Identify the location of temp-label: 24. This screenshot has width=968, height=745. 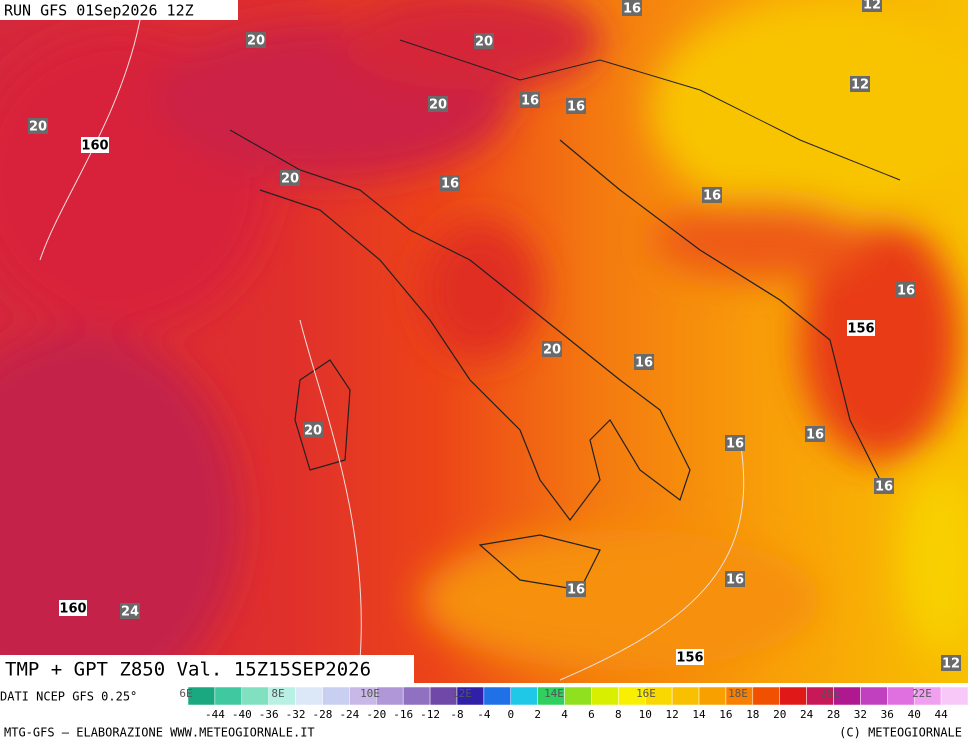
(130, 612).